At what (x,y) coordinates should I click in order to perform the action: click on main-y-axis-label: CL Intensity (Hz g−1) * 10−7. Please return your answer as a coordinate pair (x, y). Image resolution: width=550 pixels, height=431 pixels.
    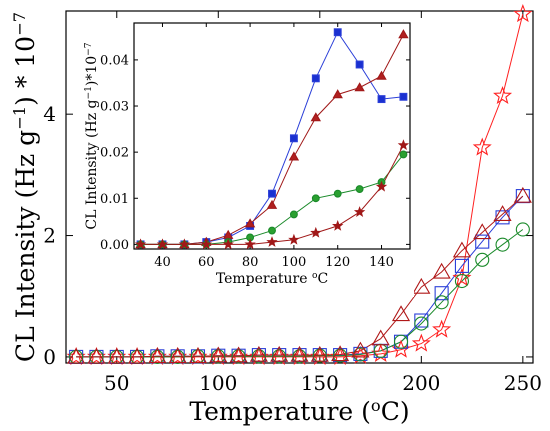
    Looking at the image, I should click on (25, 187).